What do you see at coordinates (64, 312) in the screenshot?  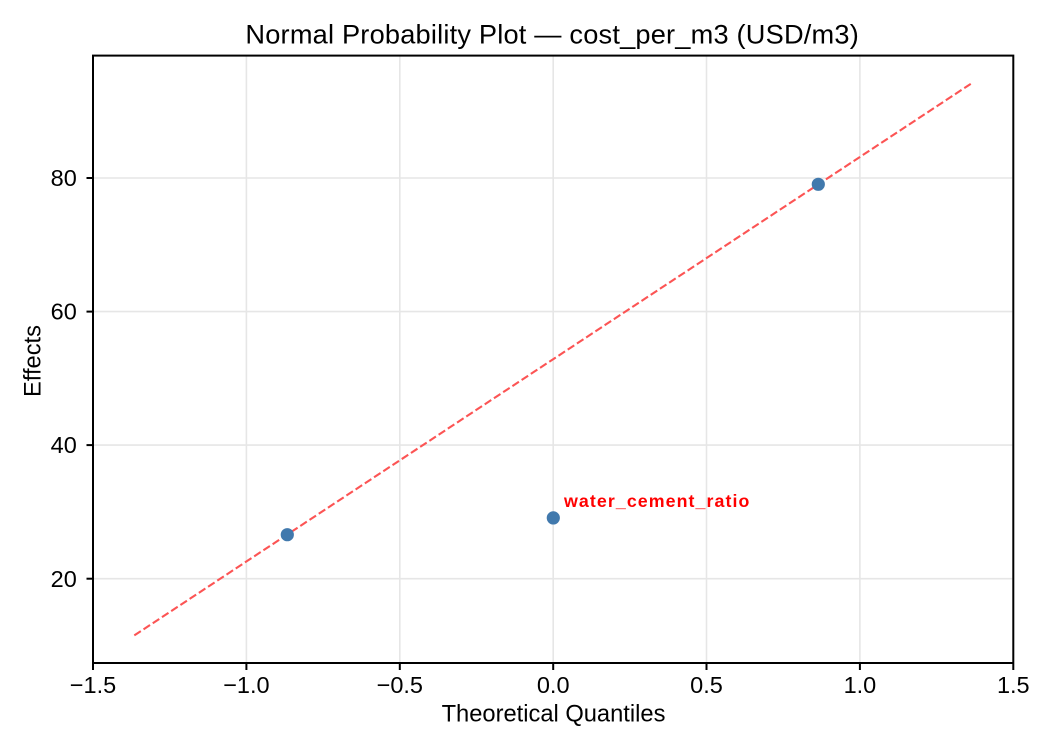 I see `svg-text: 60` at bounding box center [64, 312].